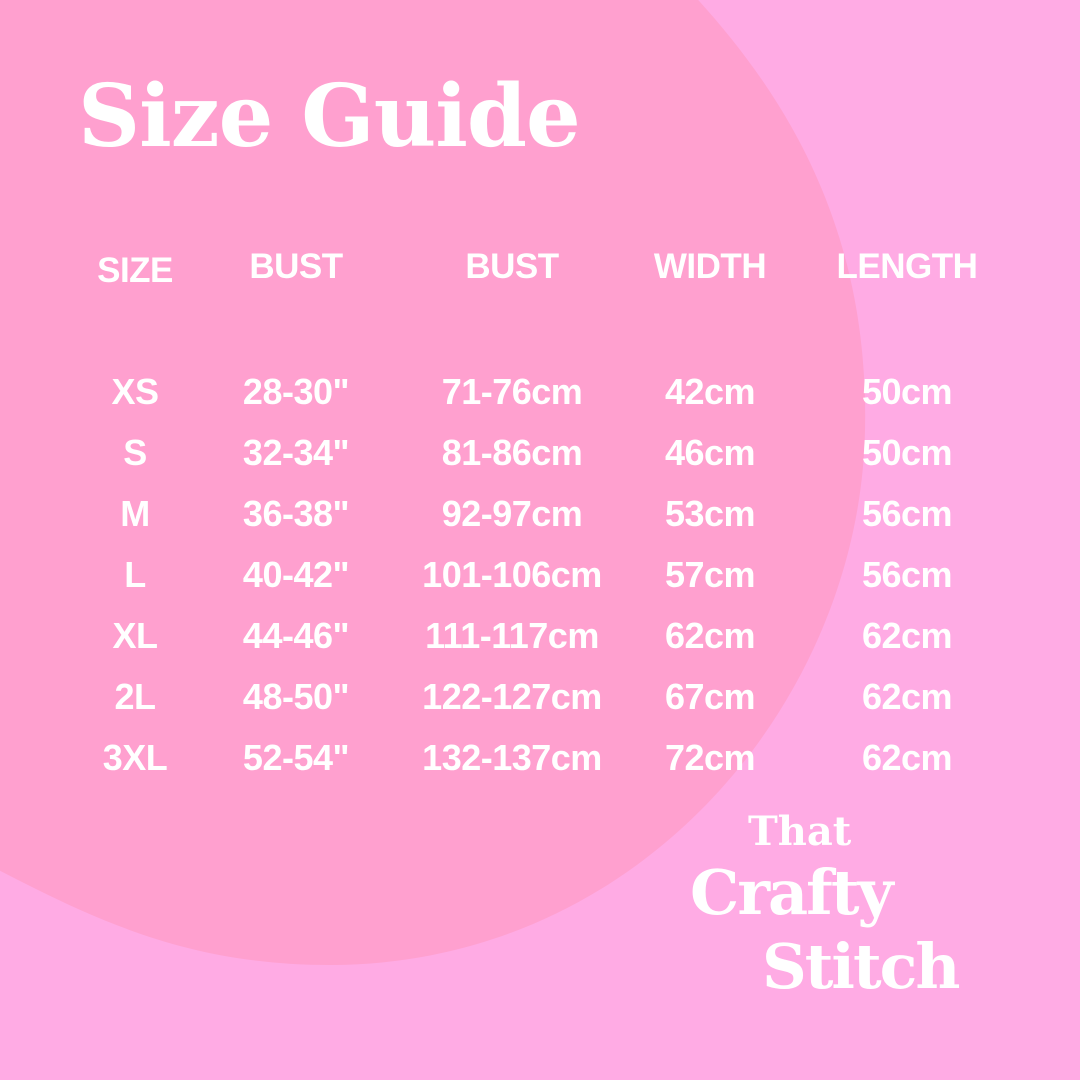 The width and height of the screenshot is (1080, 1080). What do you see at coordinates (710, 266) in the screenshot?
I see `column-header-width: WIDTH` at bounding box center [710, 266].